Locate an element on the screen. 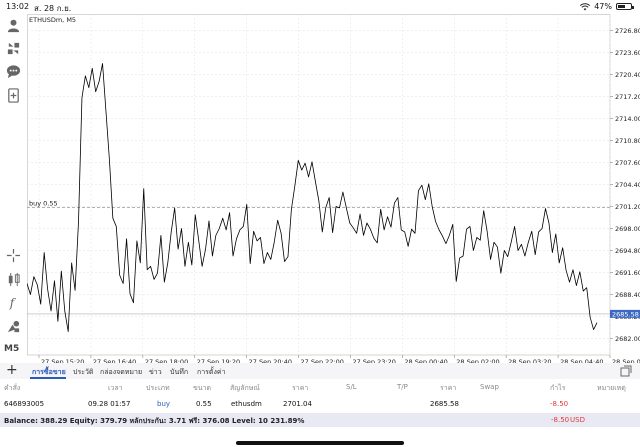 This screenshot has height=447, width=640. col-comment: หมายเหตุ is located at coordinates (611, 388).